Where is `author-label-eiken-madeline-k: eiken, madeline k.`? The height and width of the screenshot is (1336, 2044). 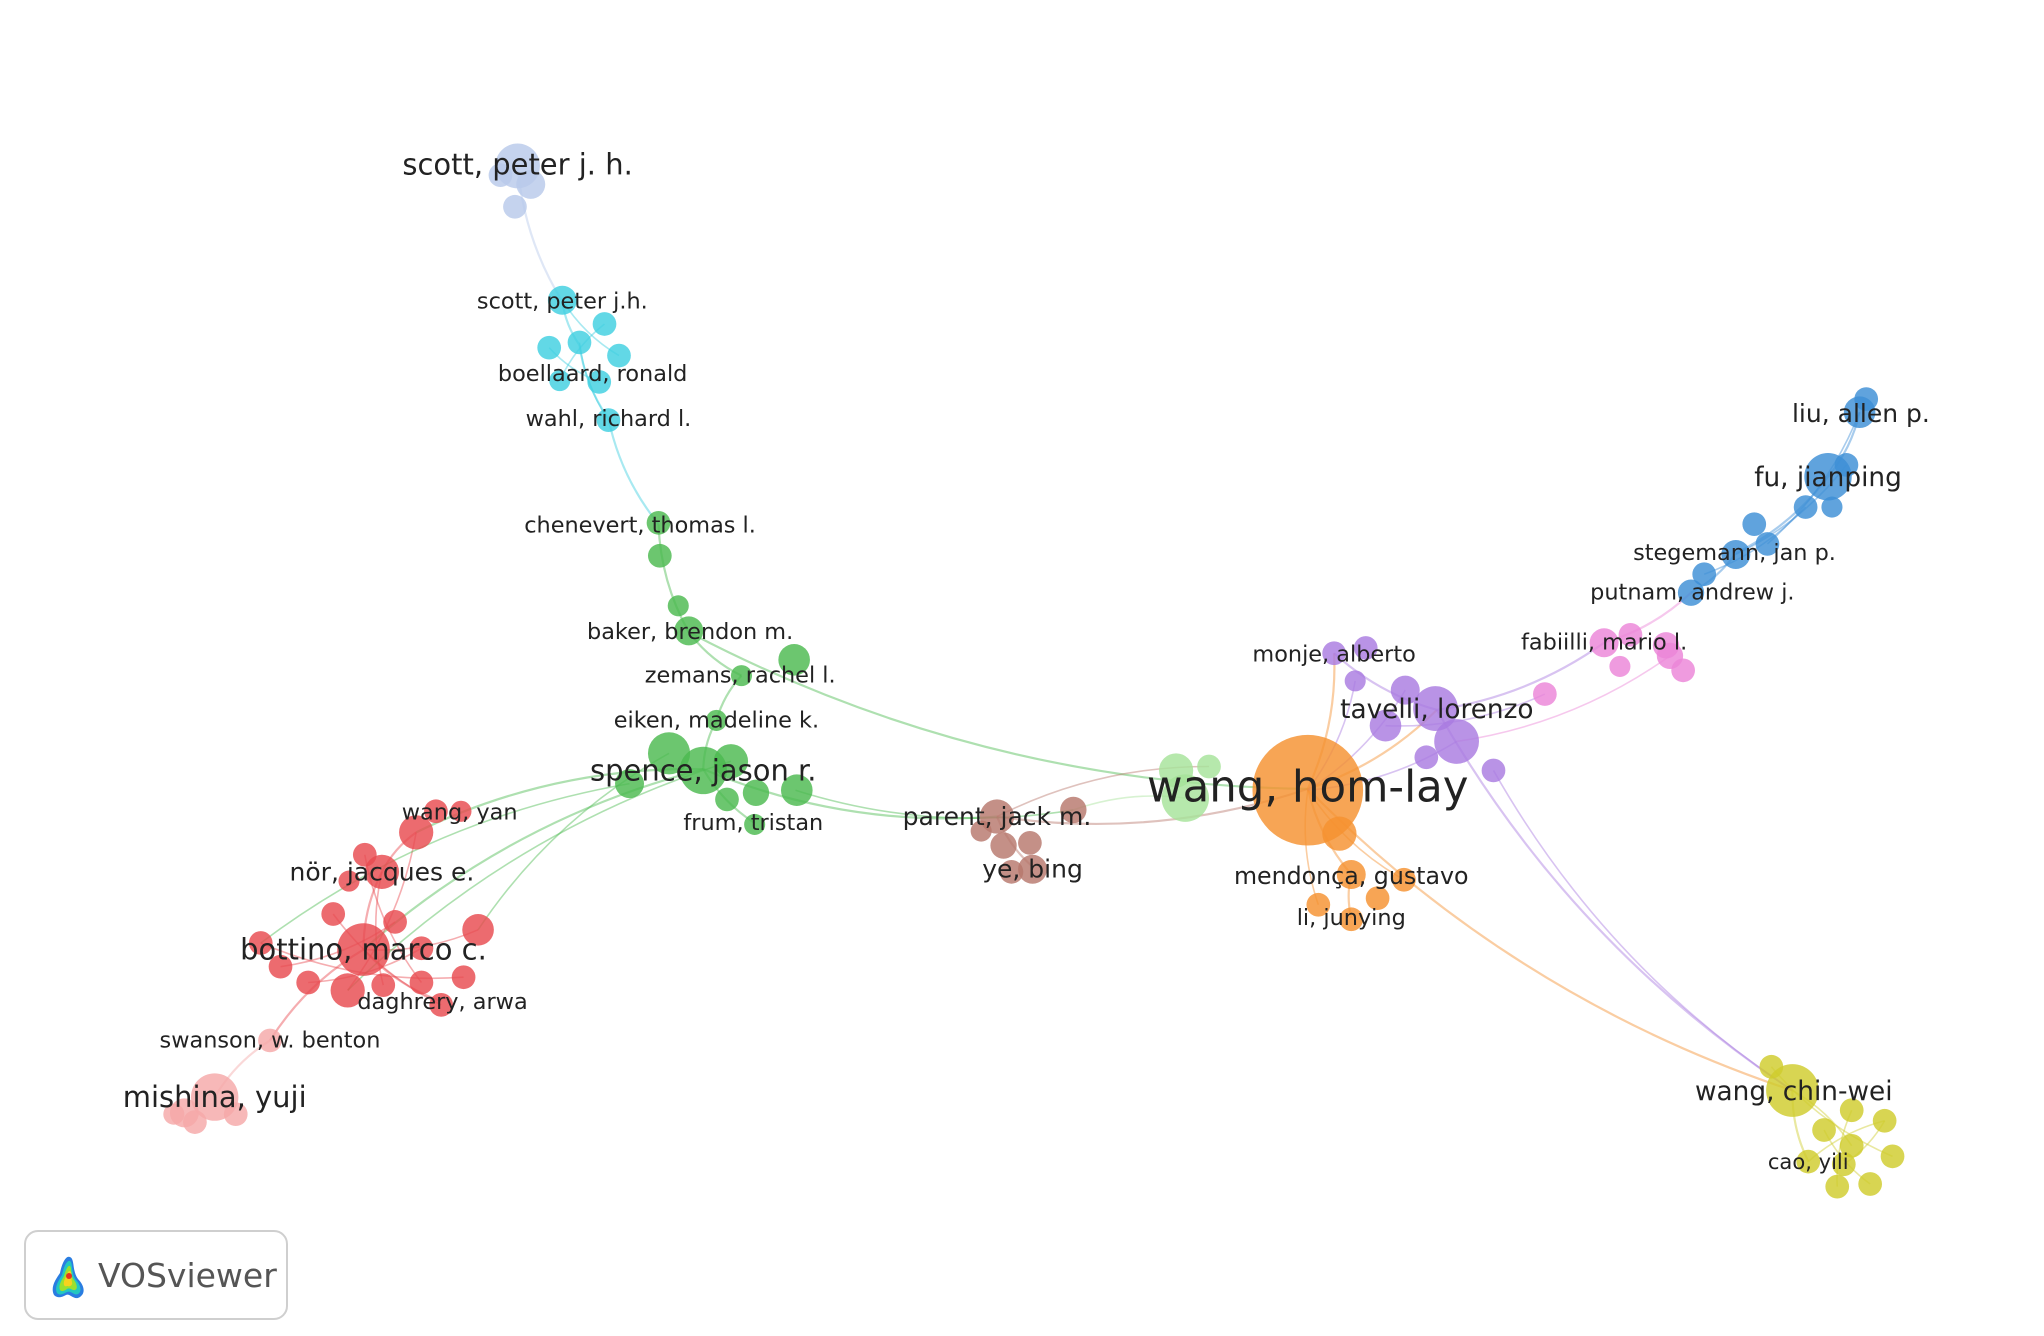
author-label-eiken-madeline-k: eiken, madeline k. is located at coordinates (716, 720).